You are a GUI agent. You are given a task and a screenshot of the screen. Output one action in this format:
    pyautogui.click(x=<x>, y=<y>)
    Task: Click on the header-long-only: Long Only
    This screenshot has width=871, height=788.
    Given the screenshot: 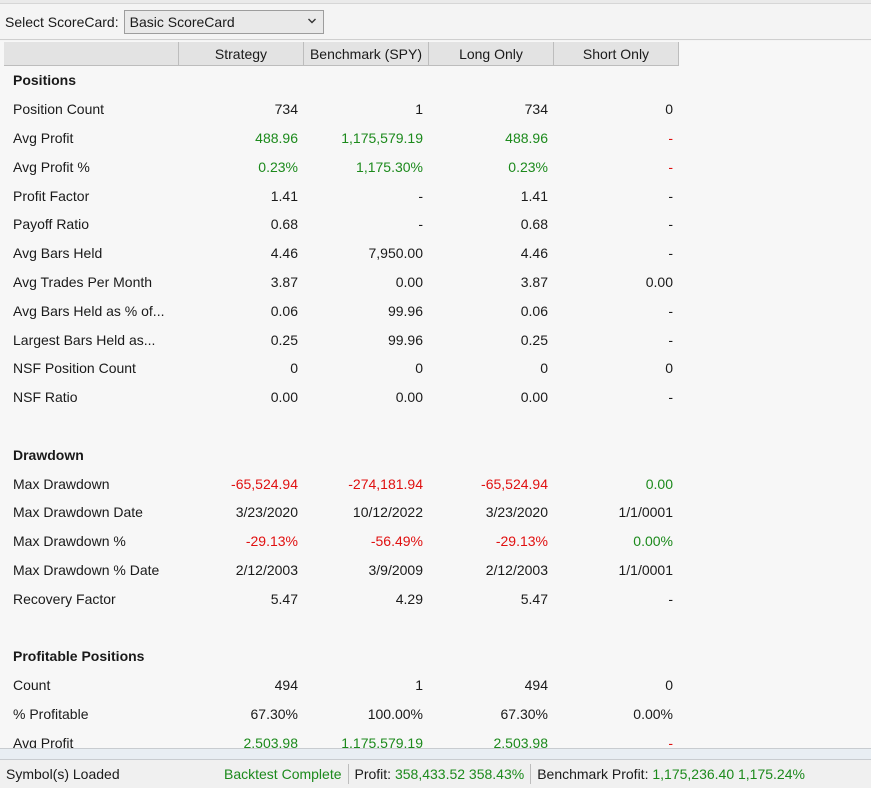 What is the action you would take?
    pyautogui.click(x=491, y=54)
    